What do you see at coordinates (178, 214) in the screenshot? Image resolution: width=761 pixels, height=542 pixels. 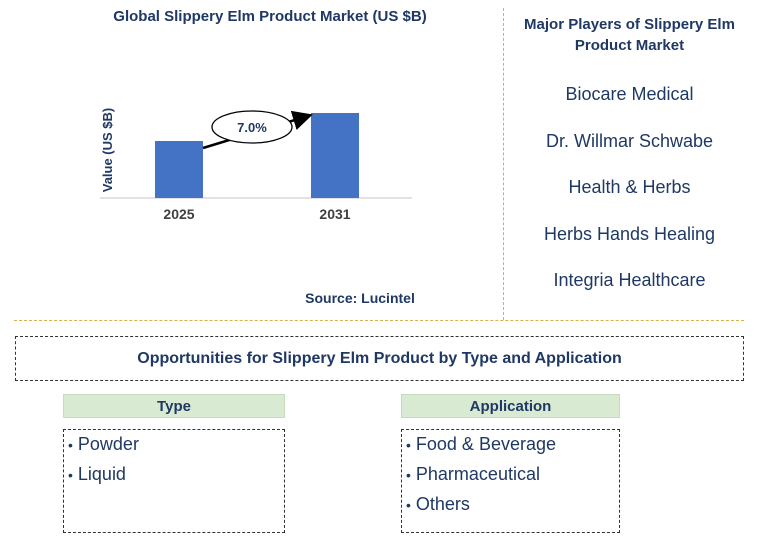 I see `x-tick-label: 2025` at bounding box center [178, 214].